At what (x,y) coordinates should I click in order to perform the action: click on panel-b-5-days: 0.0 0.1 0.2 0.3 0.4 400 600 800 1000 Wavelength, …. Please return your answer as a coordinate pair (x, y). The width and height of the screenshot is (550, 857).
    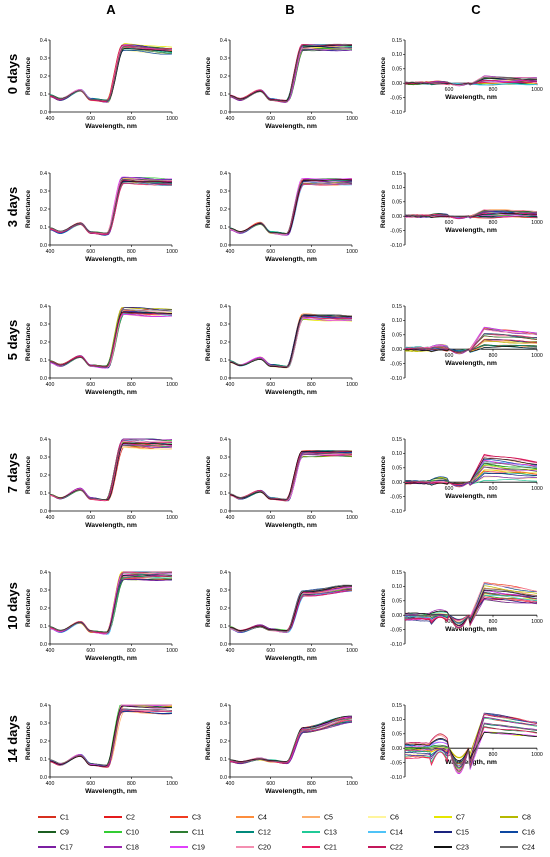
    Looking at the image, I should click on (281, 350).